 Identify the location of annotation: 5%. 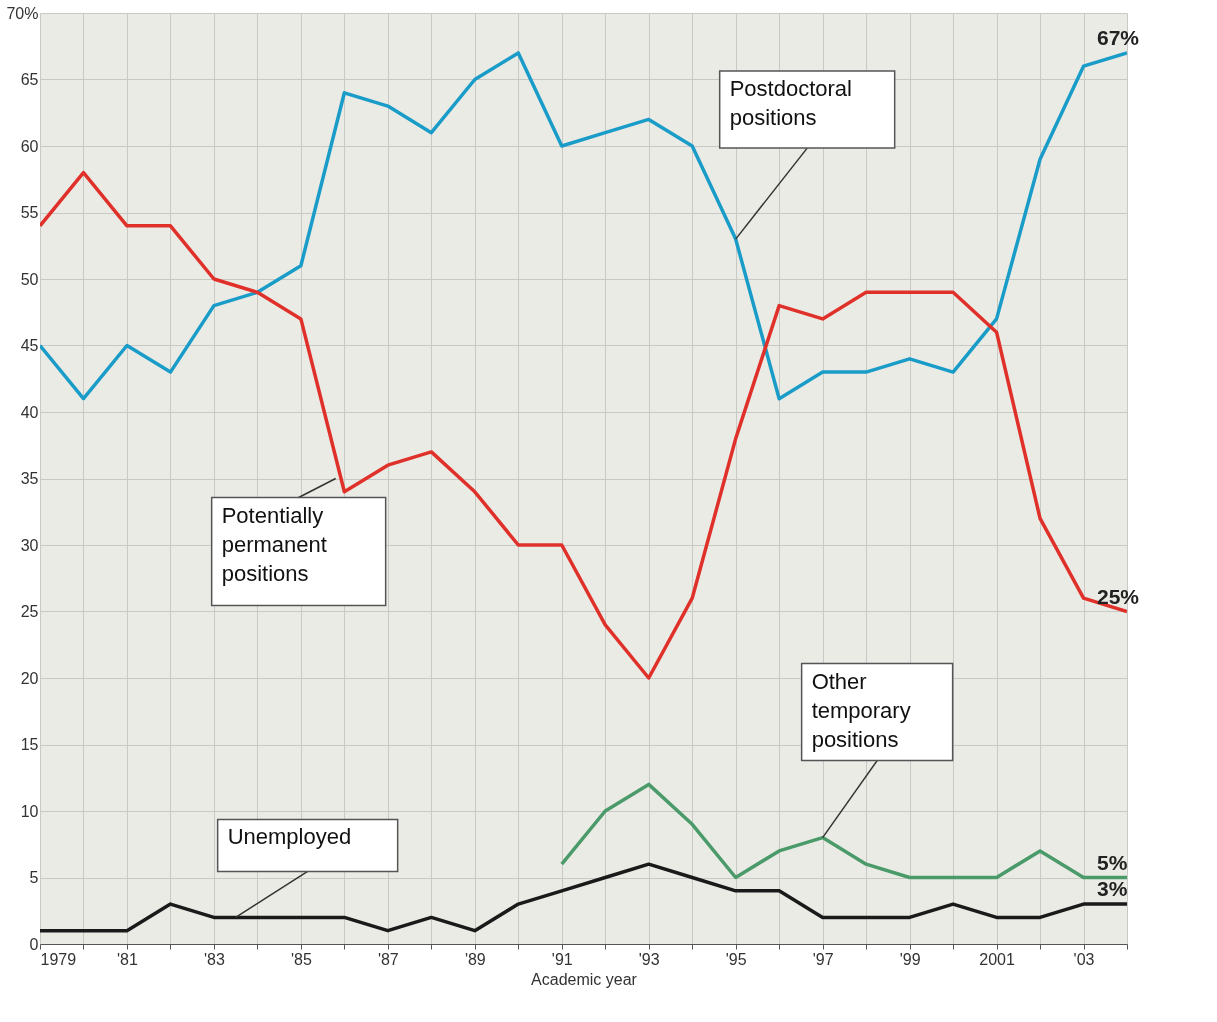
(1112, 862).